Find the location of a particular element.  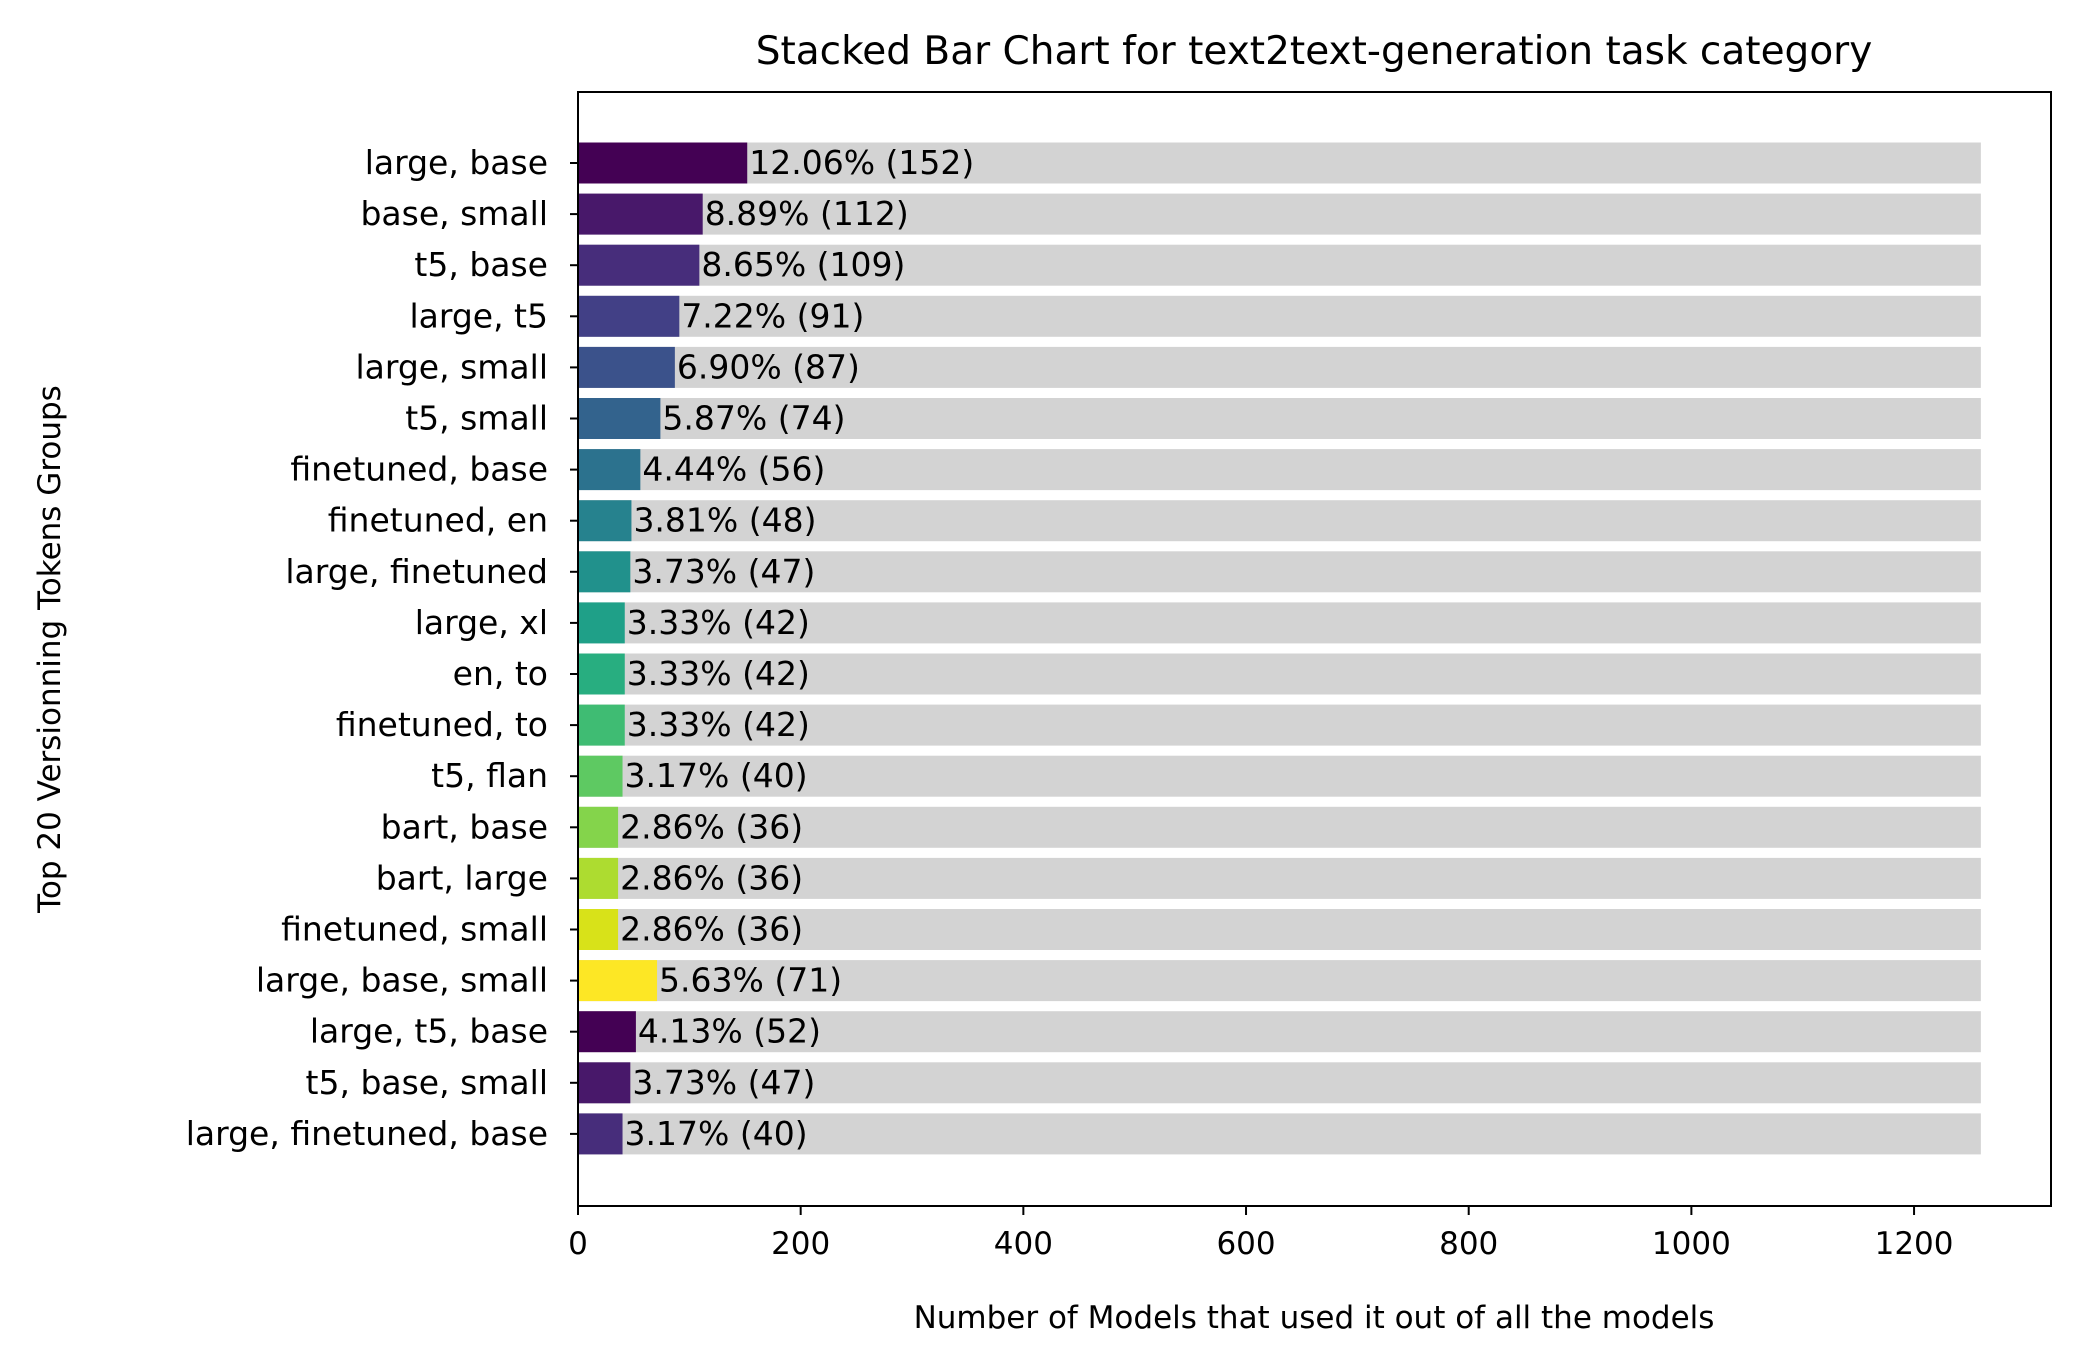

y-tick-label: en, to is located at coordinates (500, 673).